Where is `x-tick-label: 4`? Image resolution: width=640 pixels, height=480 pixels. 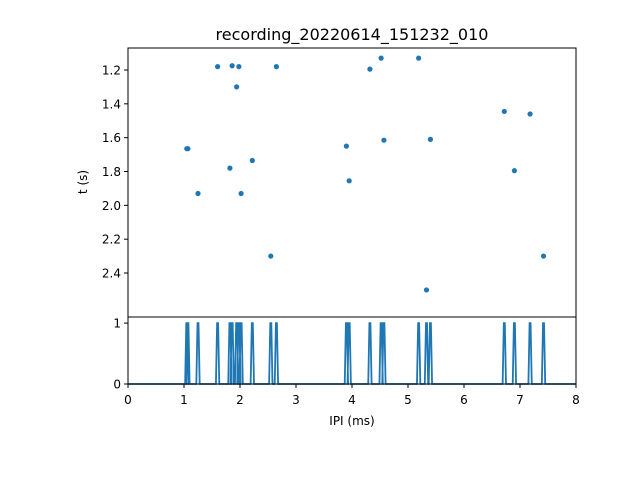
x-tick-label: 4 is located at coordinates (352, 400).